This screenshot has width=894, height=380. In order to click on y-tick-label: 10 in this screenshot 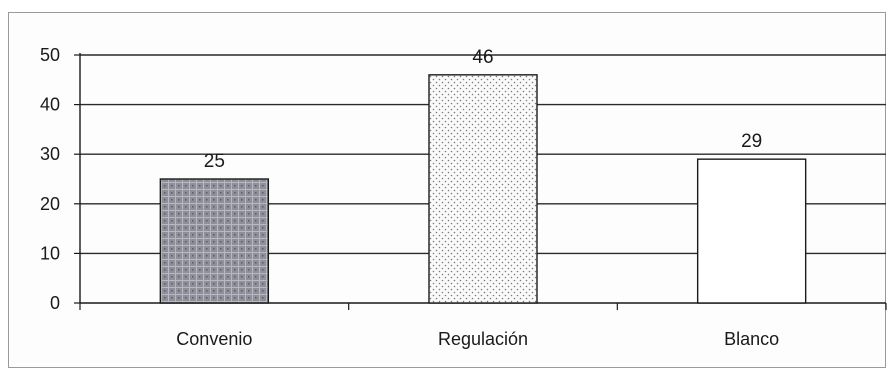, I will do `click(50, 253)`.